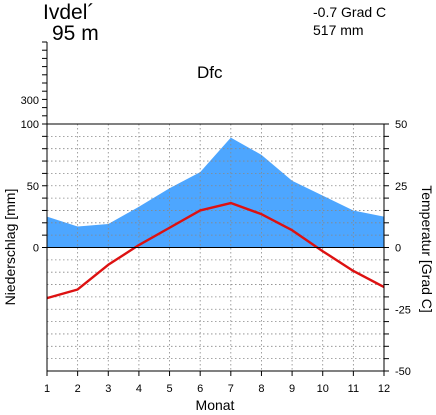 This screenshot has height=415, width=436. Describe the element at coordinates (108, 389) in the screenshot. I see `x-tick-label: 3` at that location.